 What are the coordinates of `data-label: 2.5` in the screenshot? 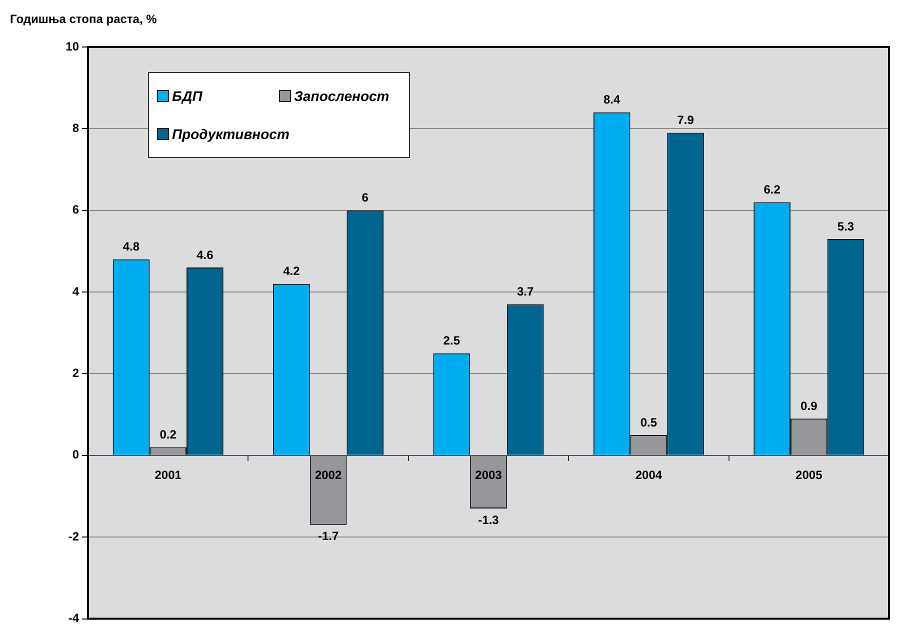 It's located at (451, 341).